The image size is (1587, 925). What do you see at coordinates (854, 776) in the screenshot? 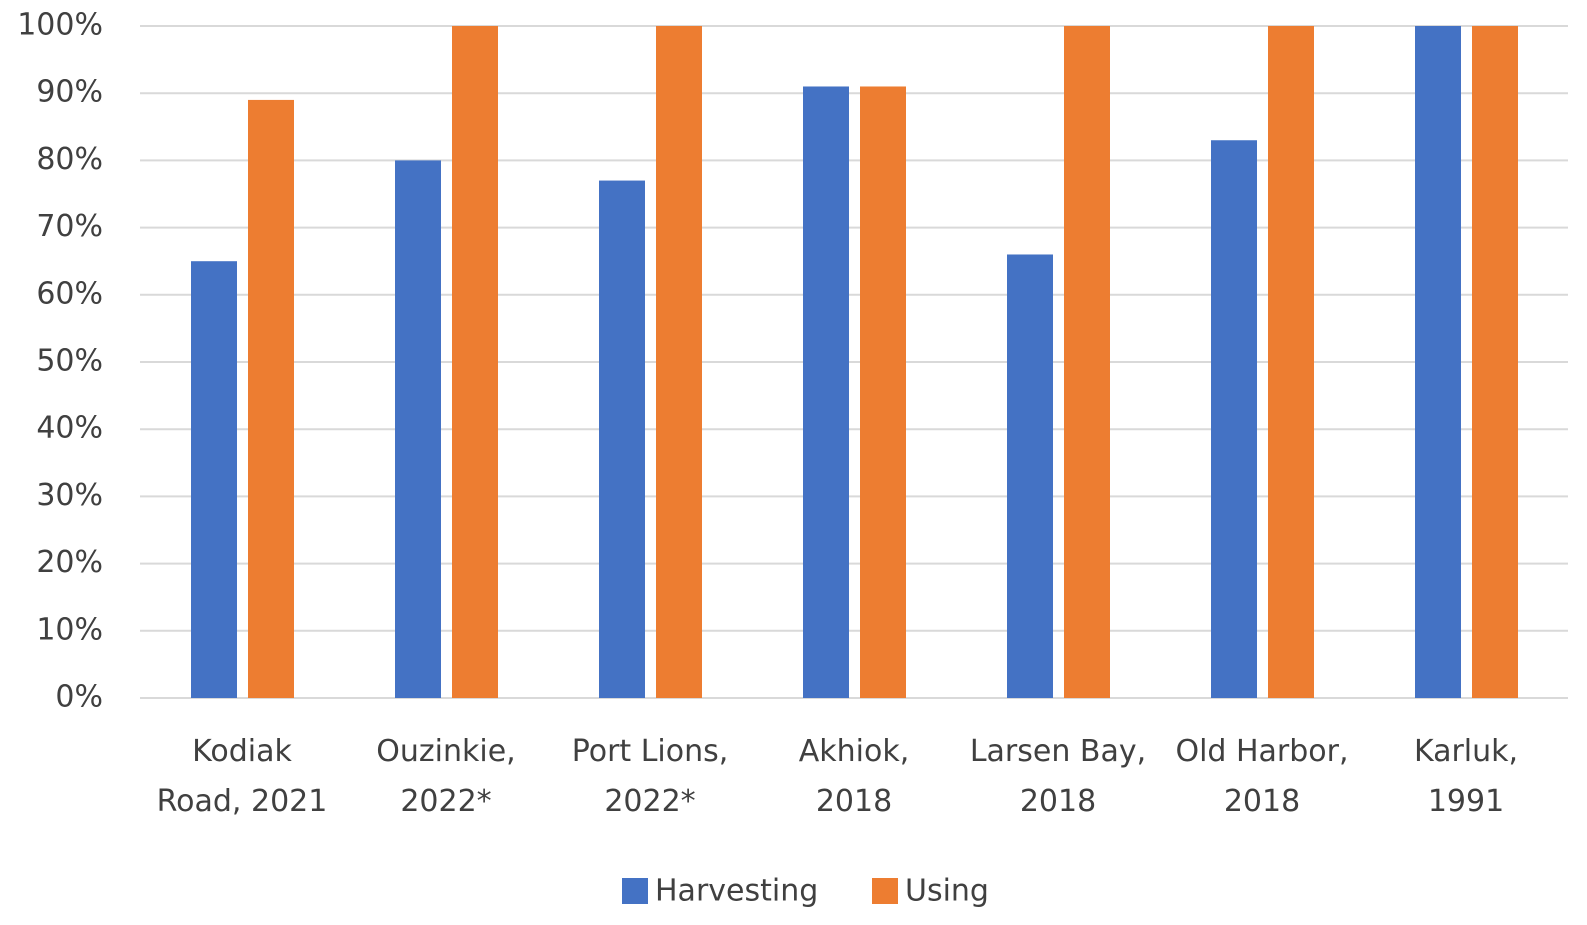
I see `x-tick-label: Akhiok, 2018` at bounding box center [854, 776].